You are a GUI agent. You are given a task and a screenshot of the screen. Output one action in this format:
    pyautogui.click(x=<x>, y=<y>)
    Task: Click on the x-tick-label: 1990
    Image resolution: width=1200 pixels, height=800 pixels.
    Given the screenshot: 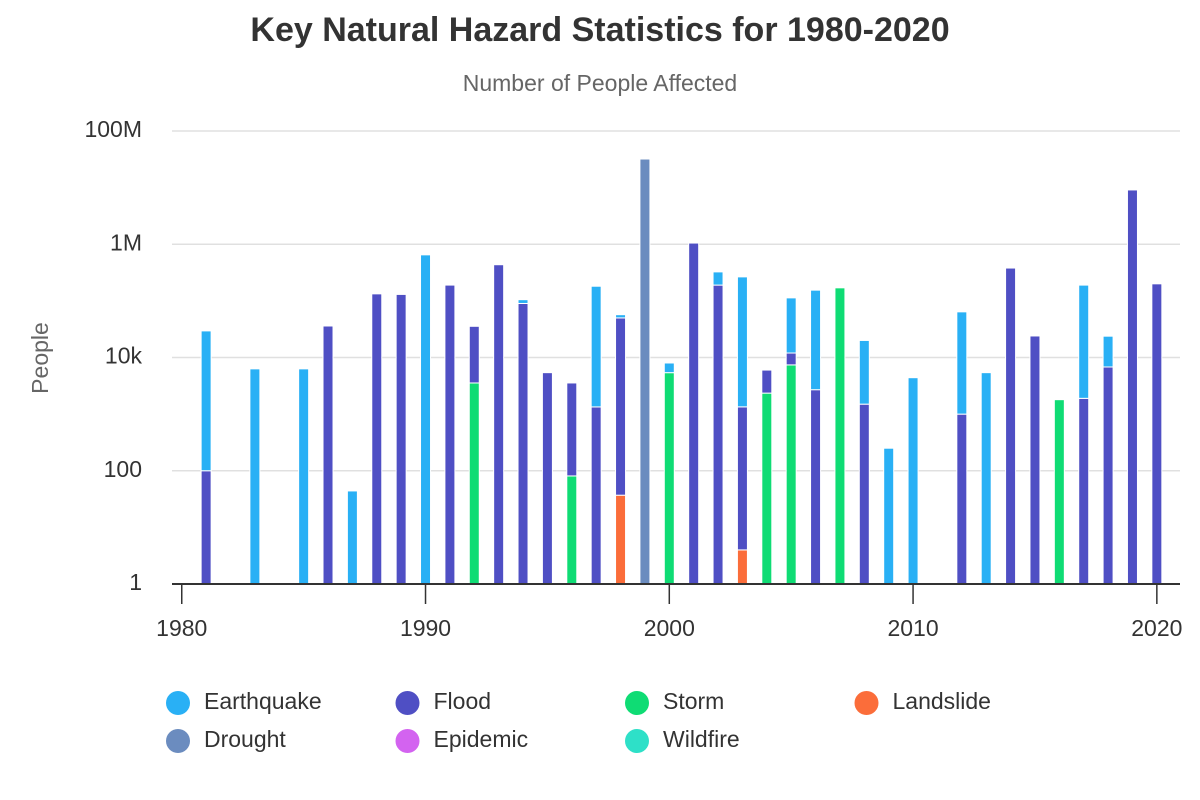 What is the action you would take?
    pyautogui.click(x=425, y=628)
    